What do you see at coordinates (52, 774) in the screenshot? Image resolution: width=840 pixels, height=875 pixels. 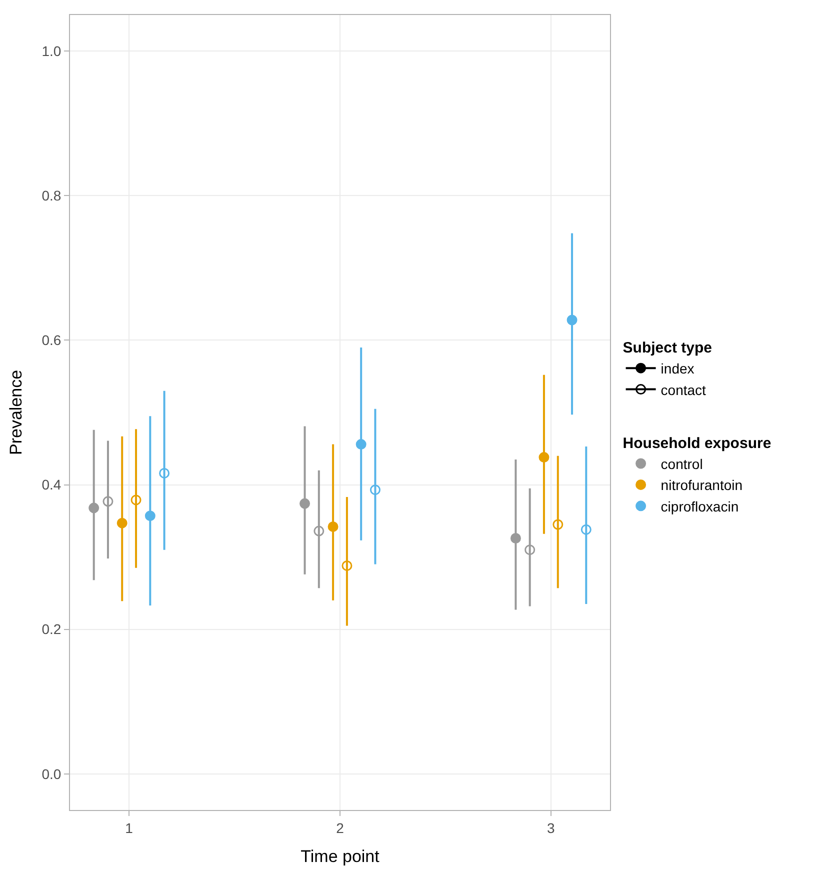 I see `y-tick-label: 0.0` at bounding box center [52, 774].